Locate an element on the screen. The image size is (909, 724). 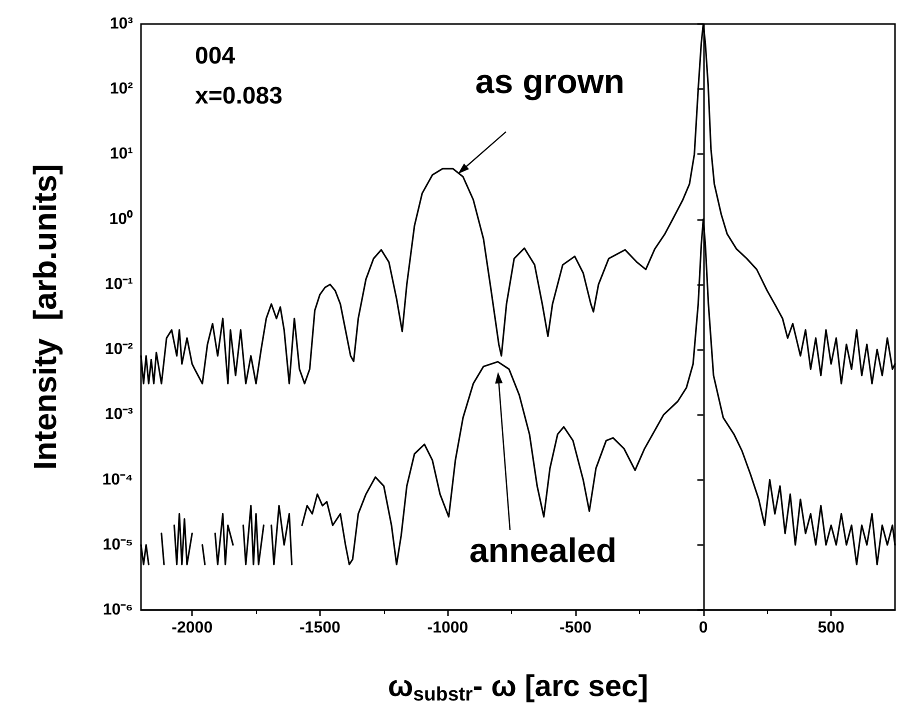
y-tick-label: 10⁻⁶ is located at coordinates (117, 610).